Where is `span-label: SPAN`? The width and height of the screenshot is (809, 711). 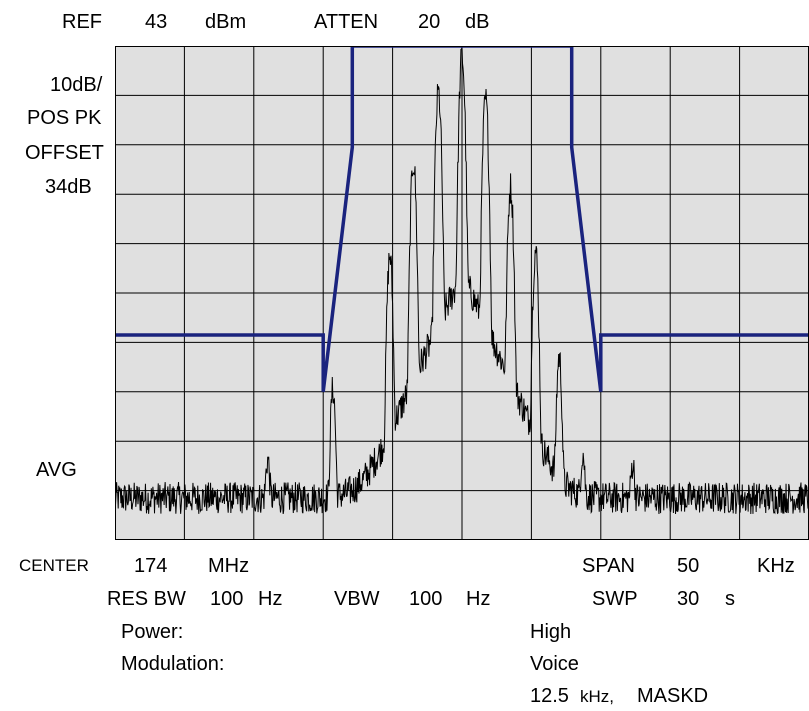
span-label: SPAN is located at coordinates (608, 566).